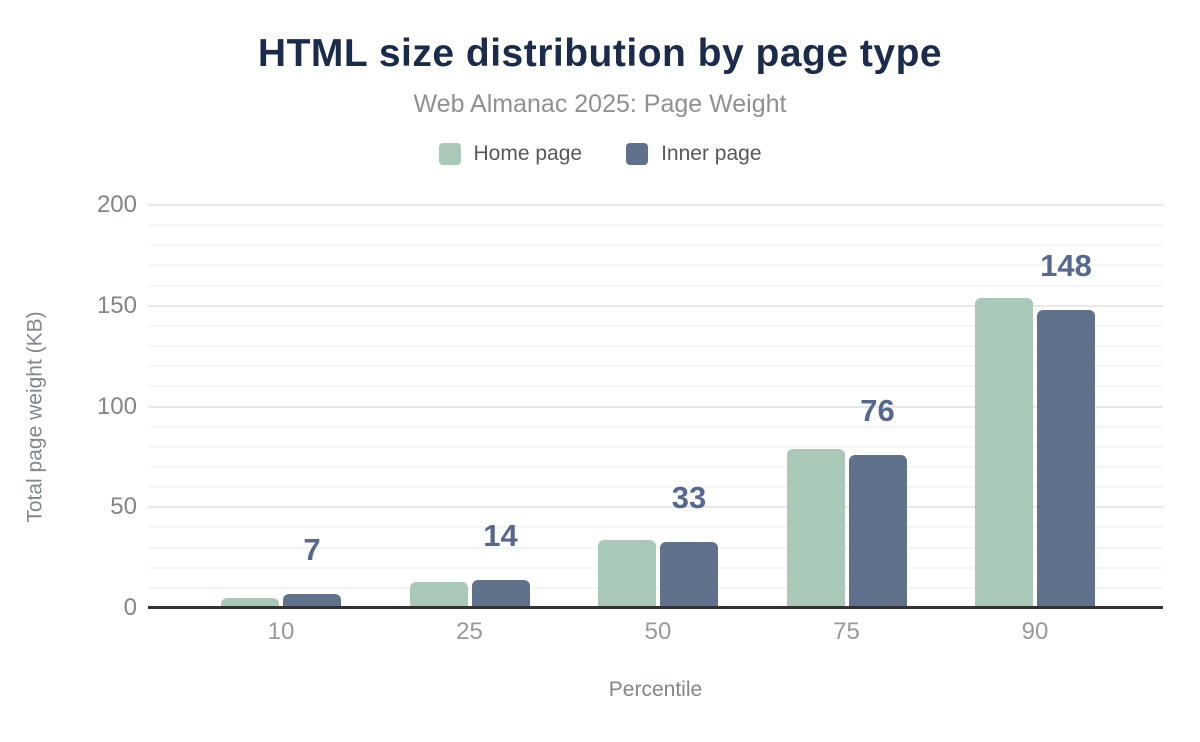  Describe the element at coordinates (1066, 458) in the screenshot. I see `bar-inner-page-p90` at that location.